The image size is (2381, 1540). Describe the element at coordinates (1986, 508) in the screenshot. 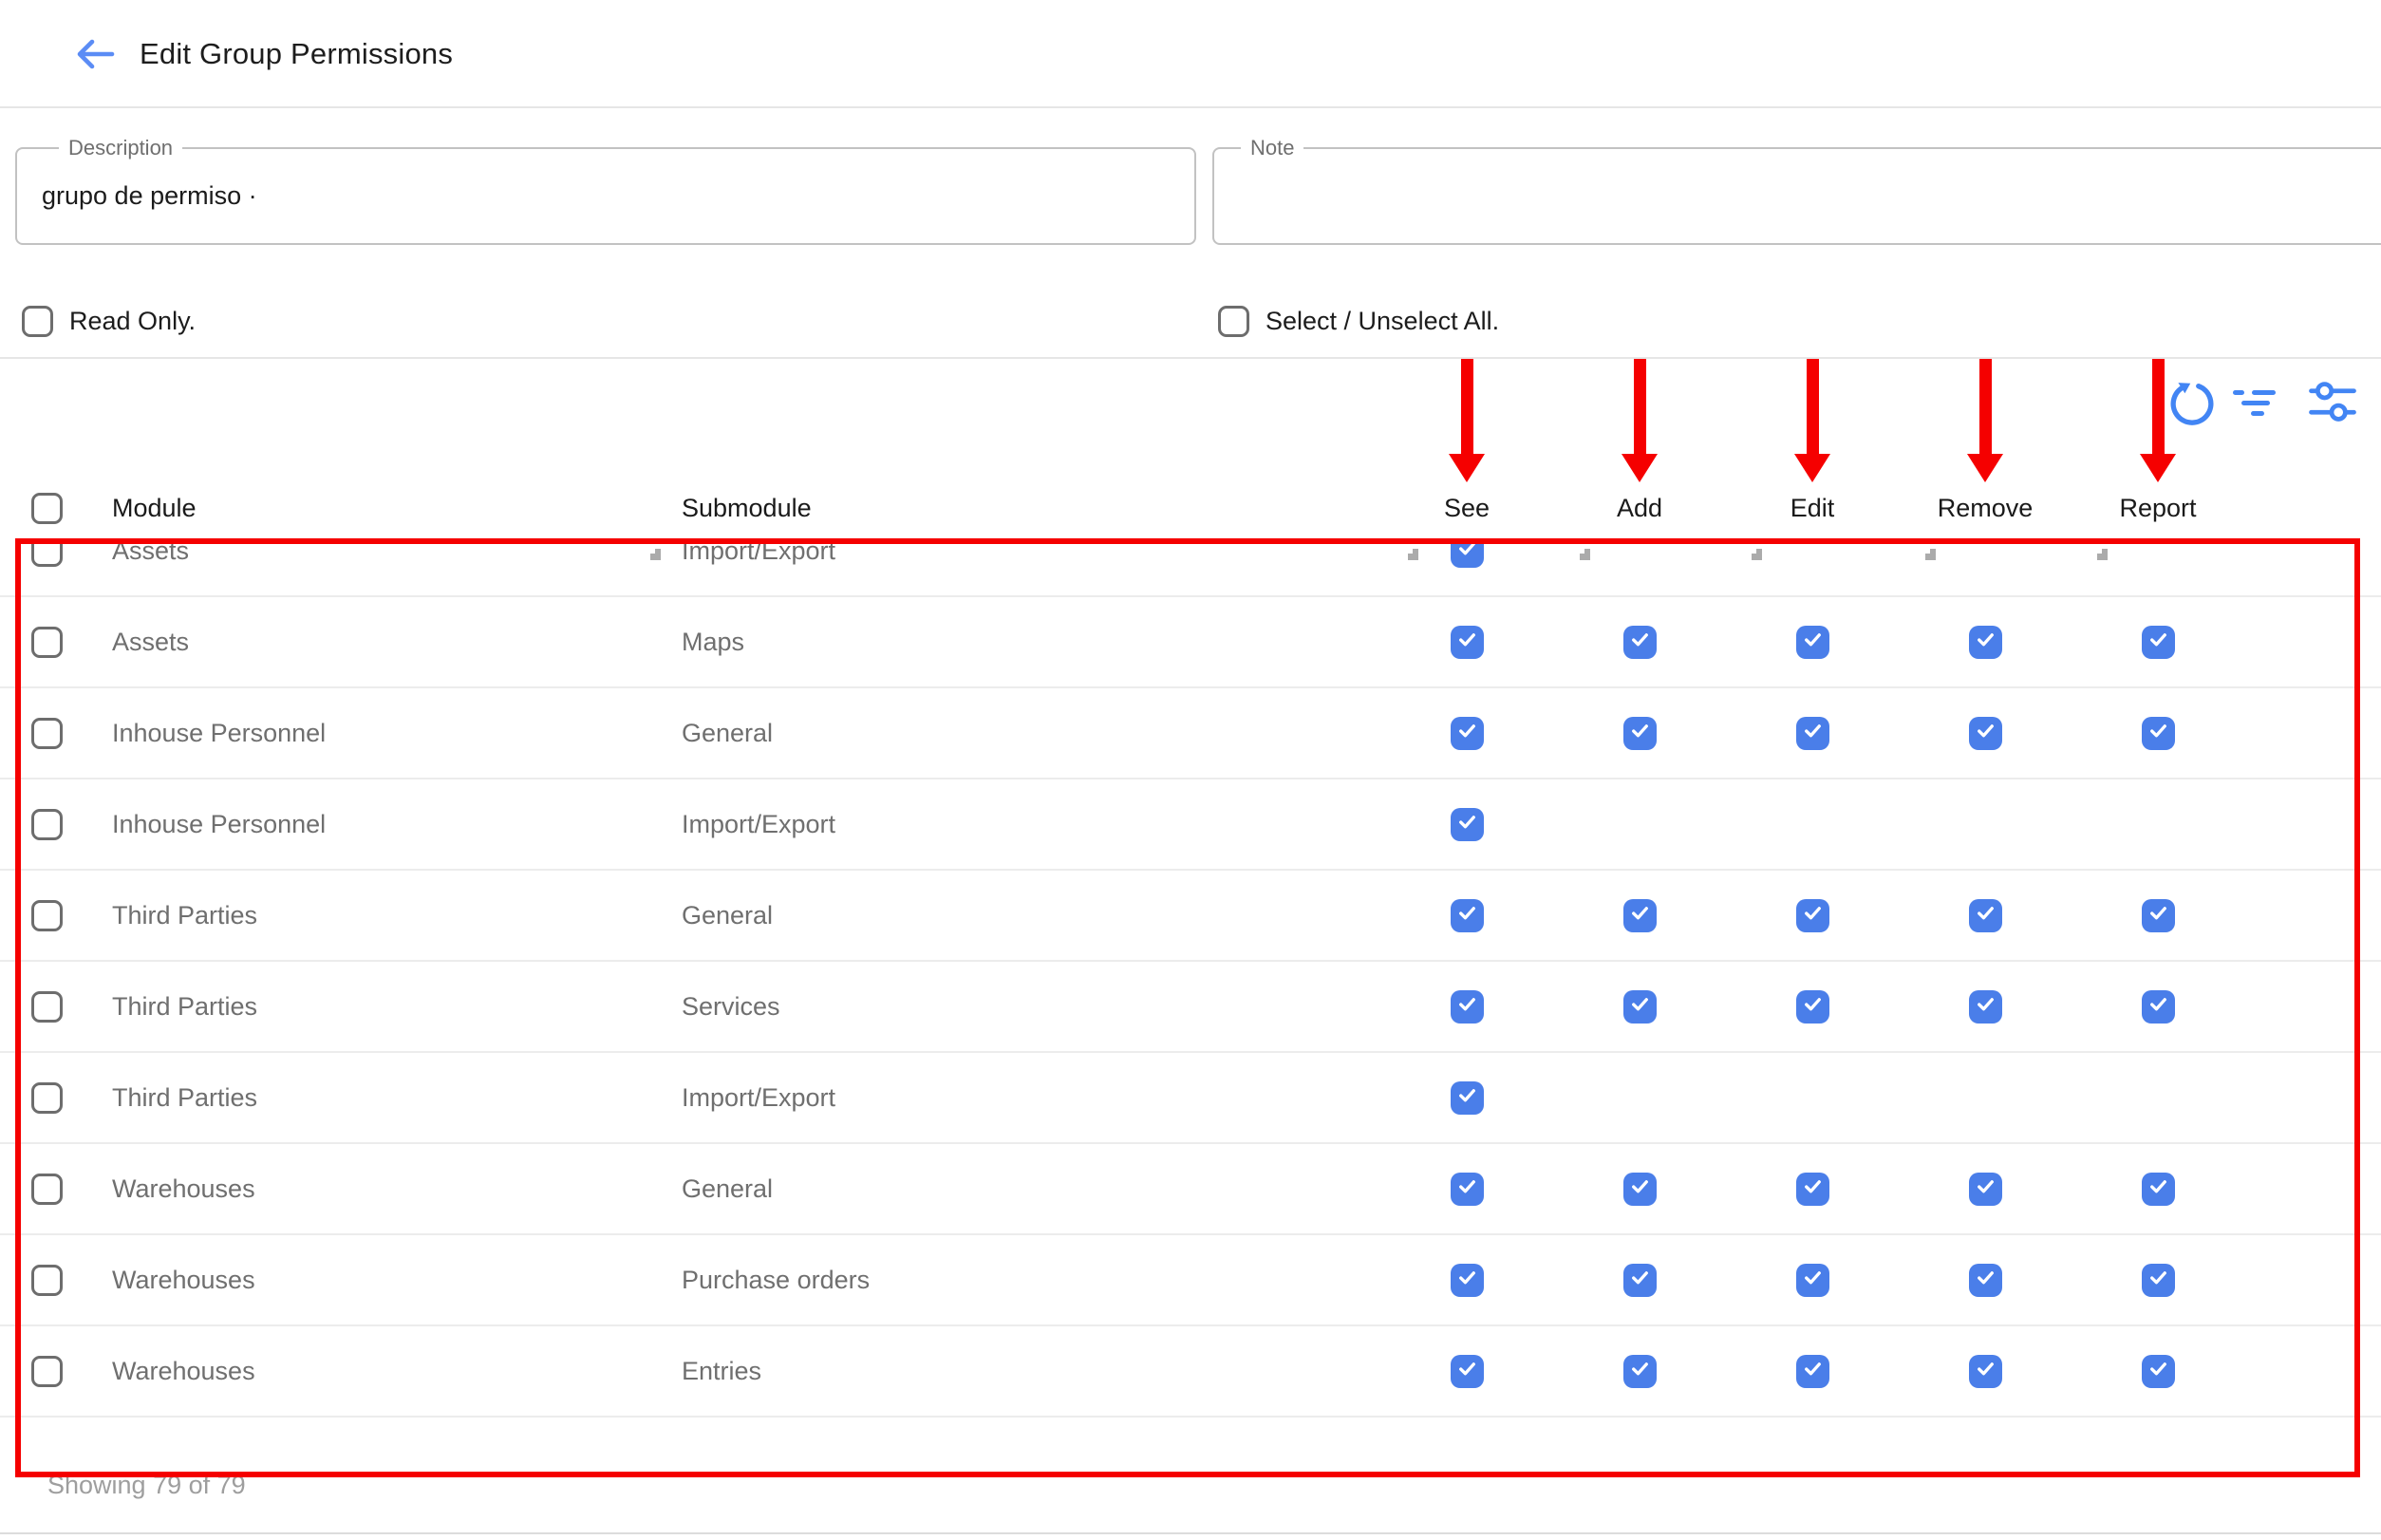

I see `column-header-remove: Remove` at that location.